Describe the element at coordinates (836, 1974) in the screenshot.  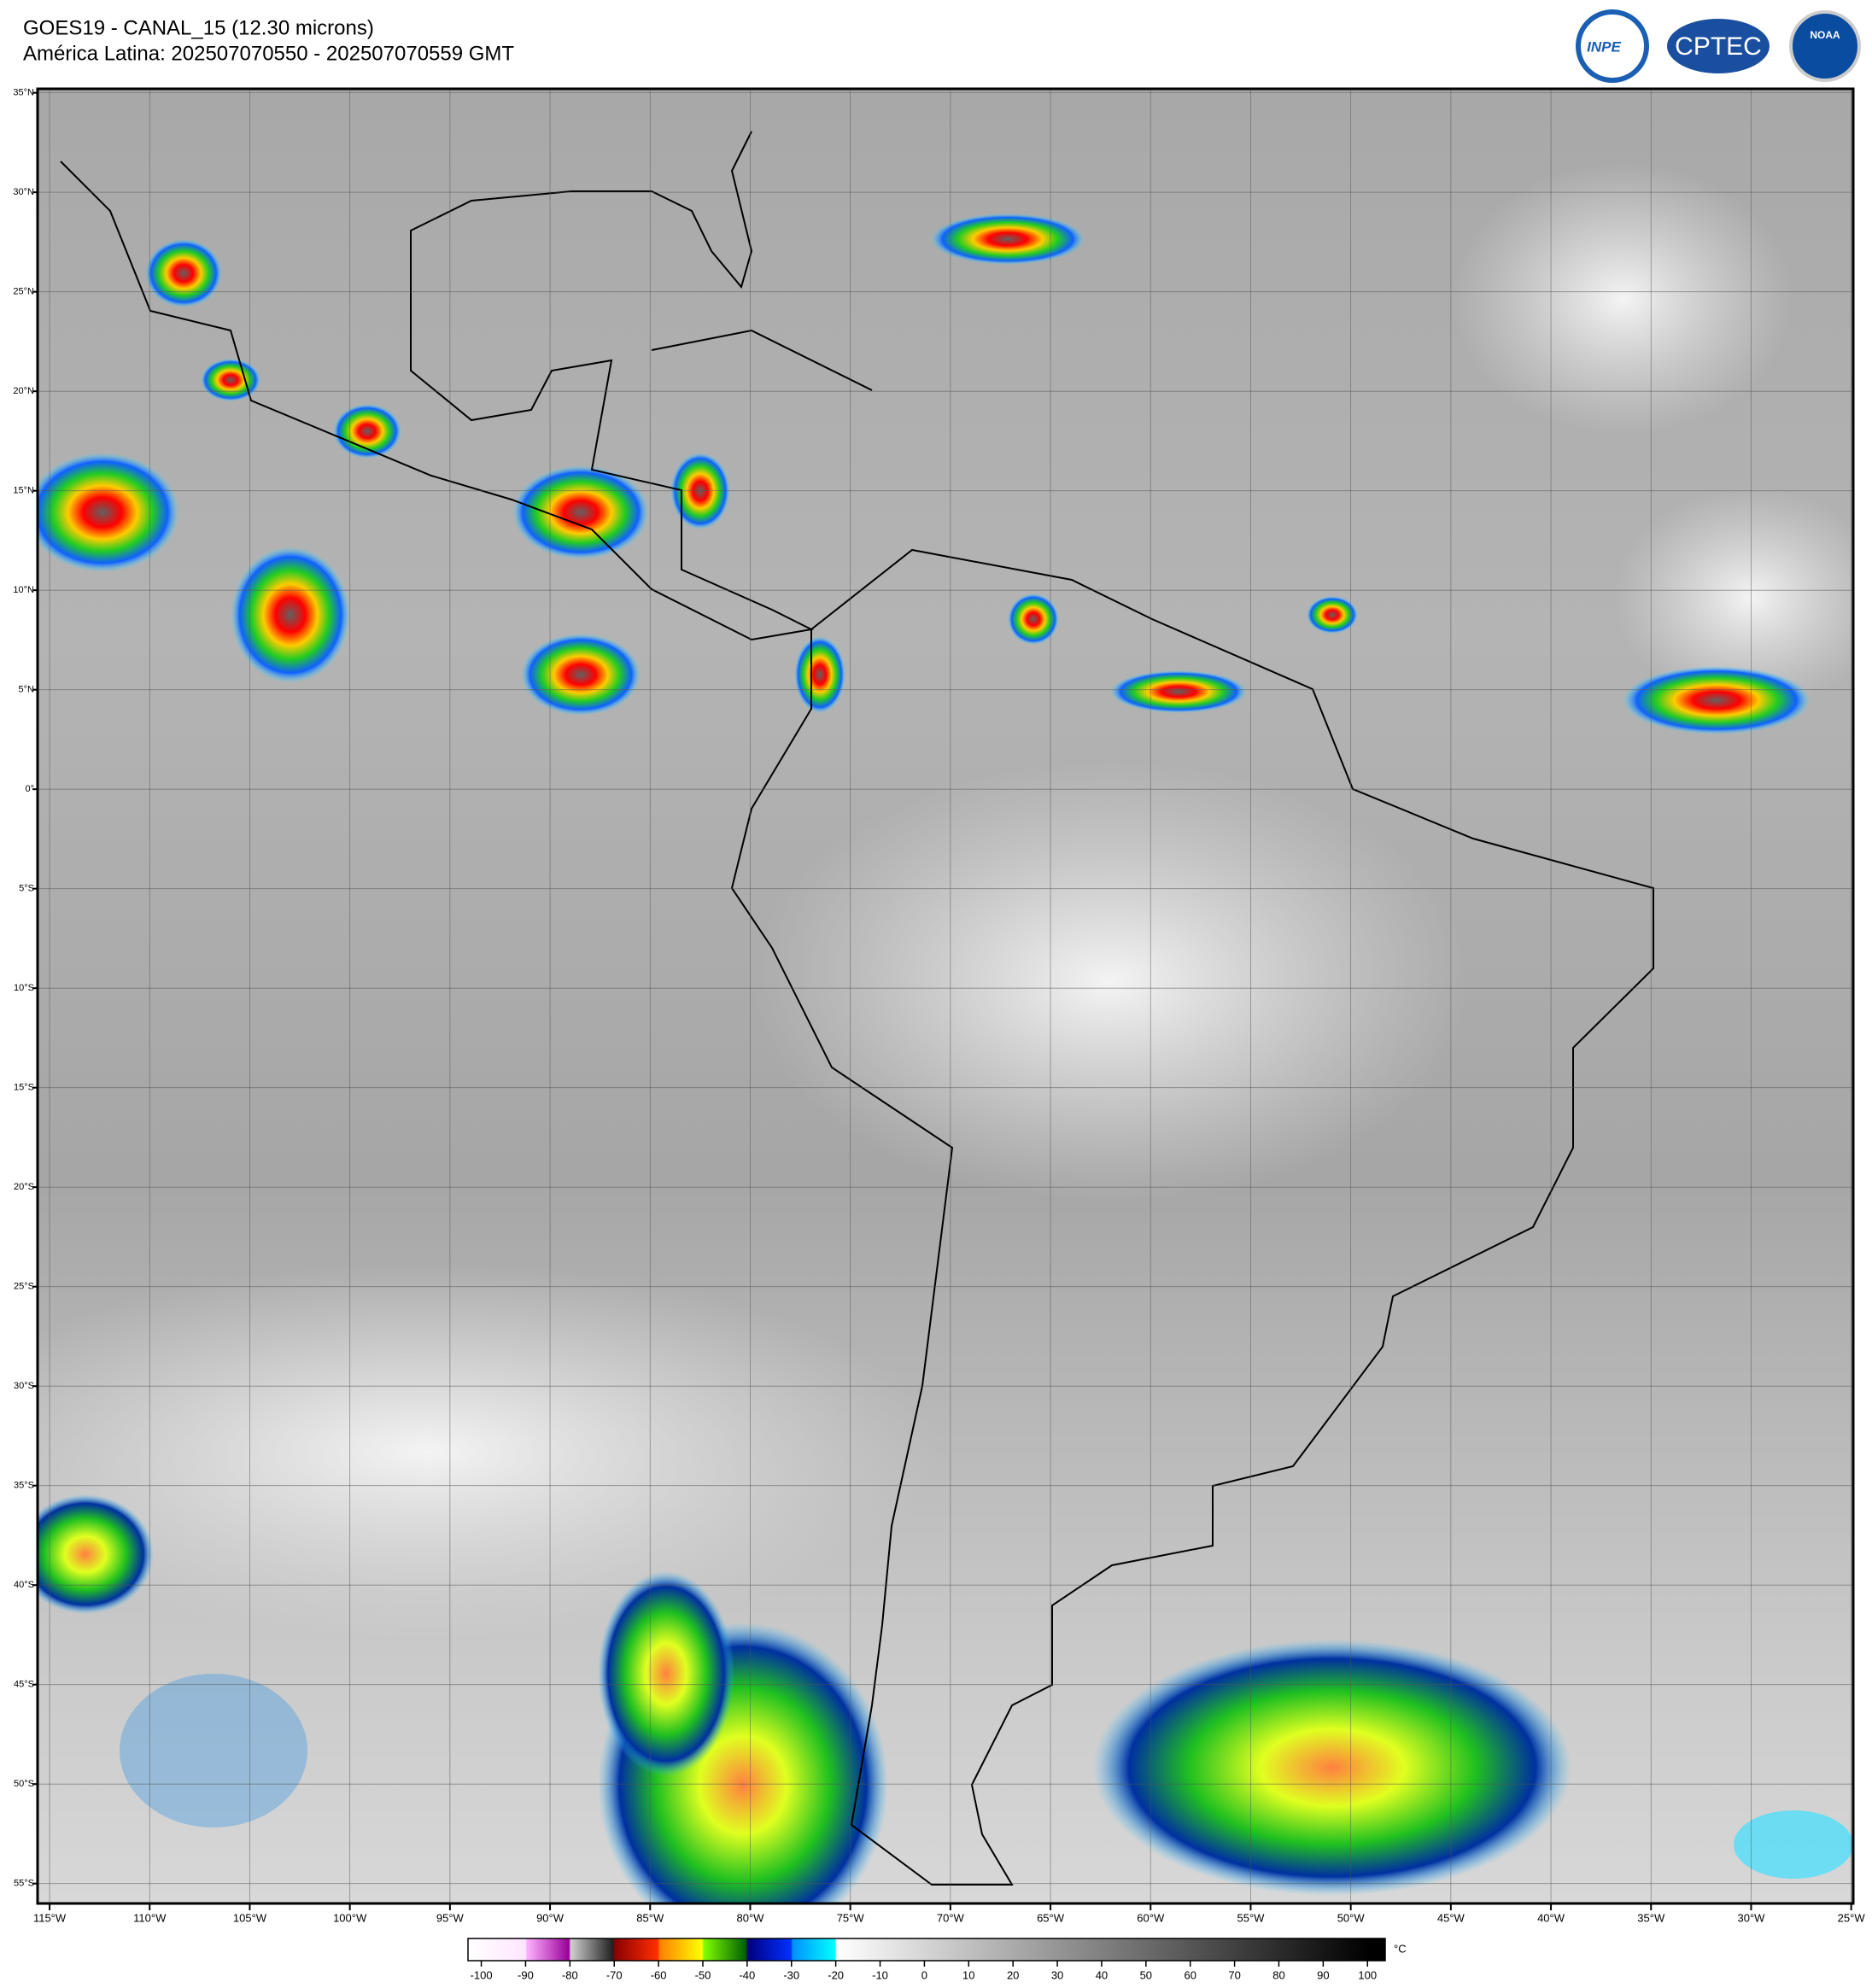
I see `colorbar-tick-label: -20` at that location.